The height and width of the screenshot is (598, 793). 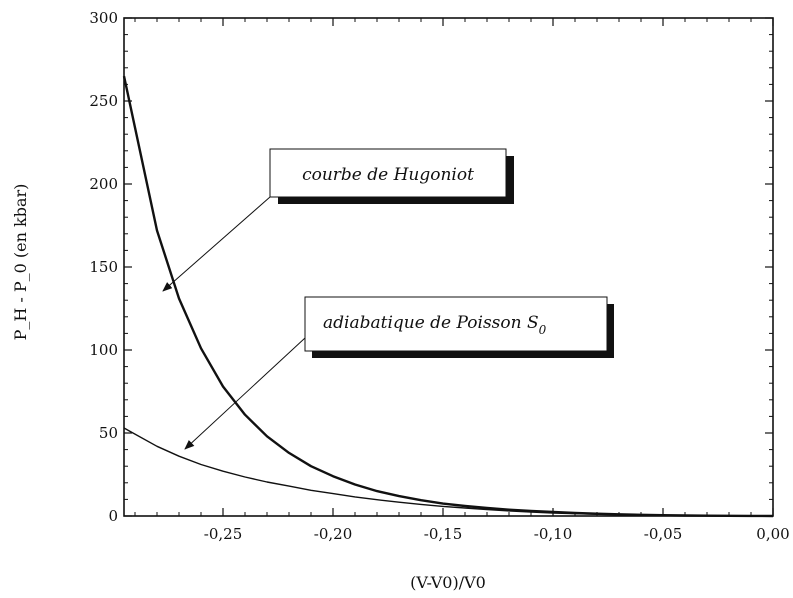 I want to click on annotation-hugoniot: courbe de Hugoniot, so click(x=338, y=220).